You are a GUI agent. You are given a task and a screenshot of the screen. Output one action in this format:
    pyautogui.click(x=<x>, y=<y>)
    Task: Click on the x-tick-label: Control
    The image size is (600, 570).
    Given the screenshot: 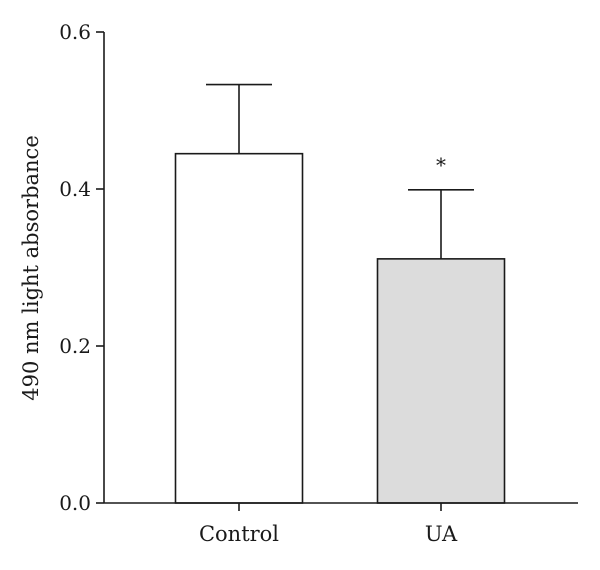 What is the action you would take?
    pyautogui.click(x=239, y=534)
    